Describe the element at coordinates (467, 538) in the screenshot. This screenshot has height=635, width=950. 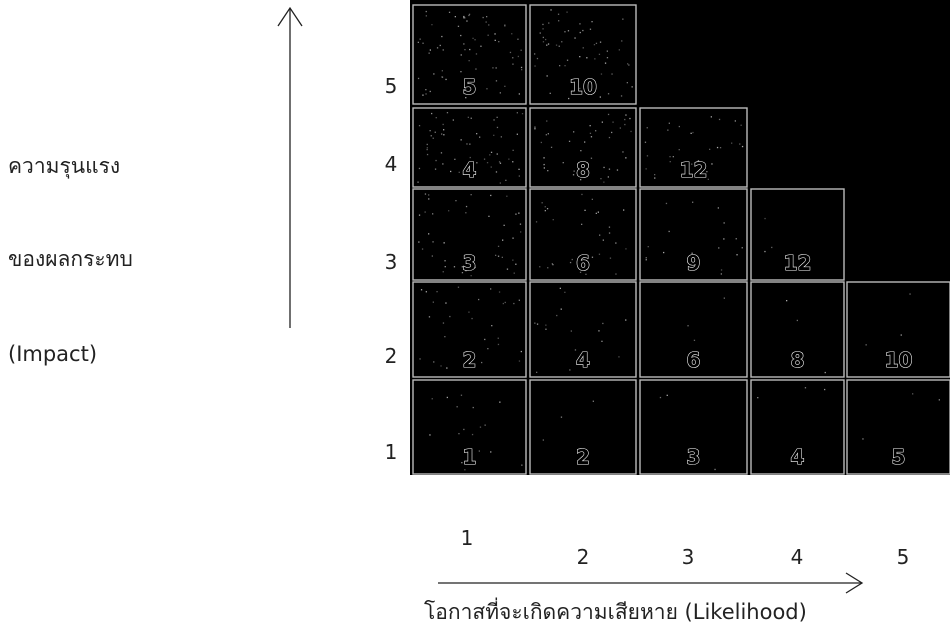
I see `col-label-1: 1` at that location.